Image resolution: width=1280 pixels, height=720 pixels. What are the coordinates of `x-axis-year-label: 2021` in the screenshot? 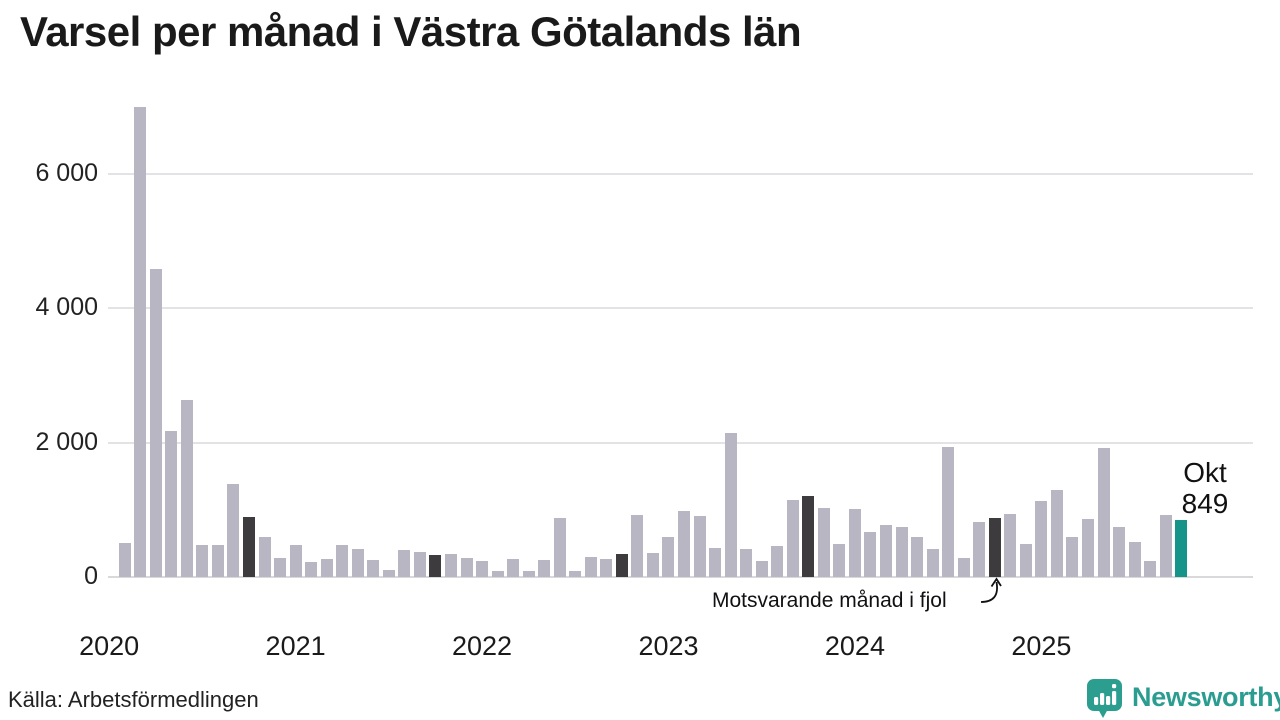 It's located at (295, 646).